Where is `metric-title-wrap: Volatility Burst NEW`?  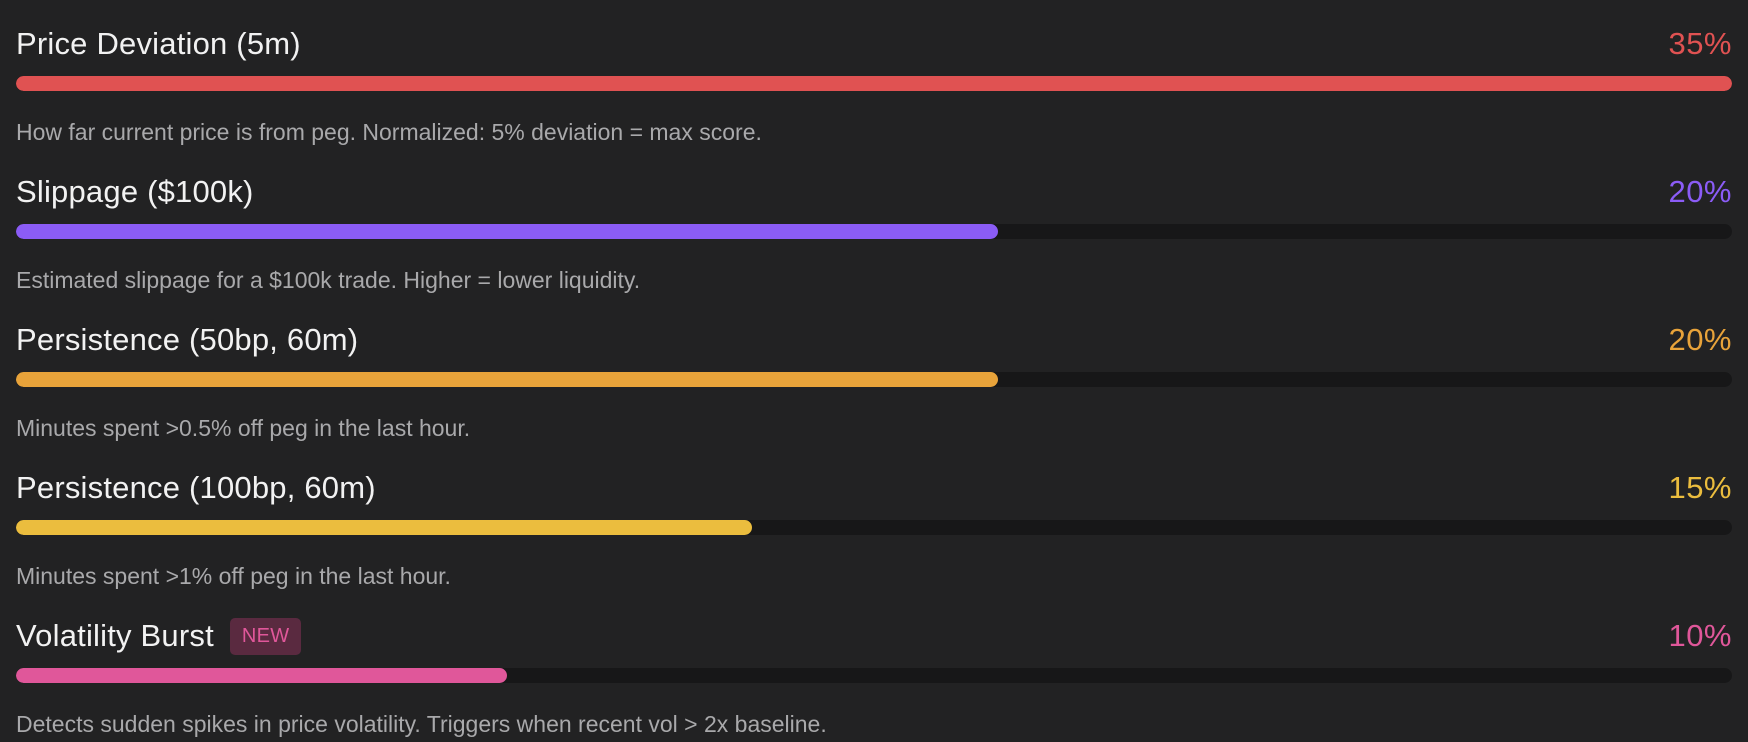 metric-title-wrap: Volatility Burst NEW is located at coordinates (159, 636).